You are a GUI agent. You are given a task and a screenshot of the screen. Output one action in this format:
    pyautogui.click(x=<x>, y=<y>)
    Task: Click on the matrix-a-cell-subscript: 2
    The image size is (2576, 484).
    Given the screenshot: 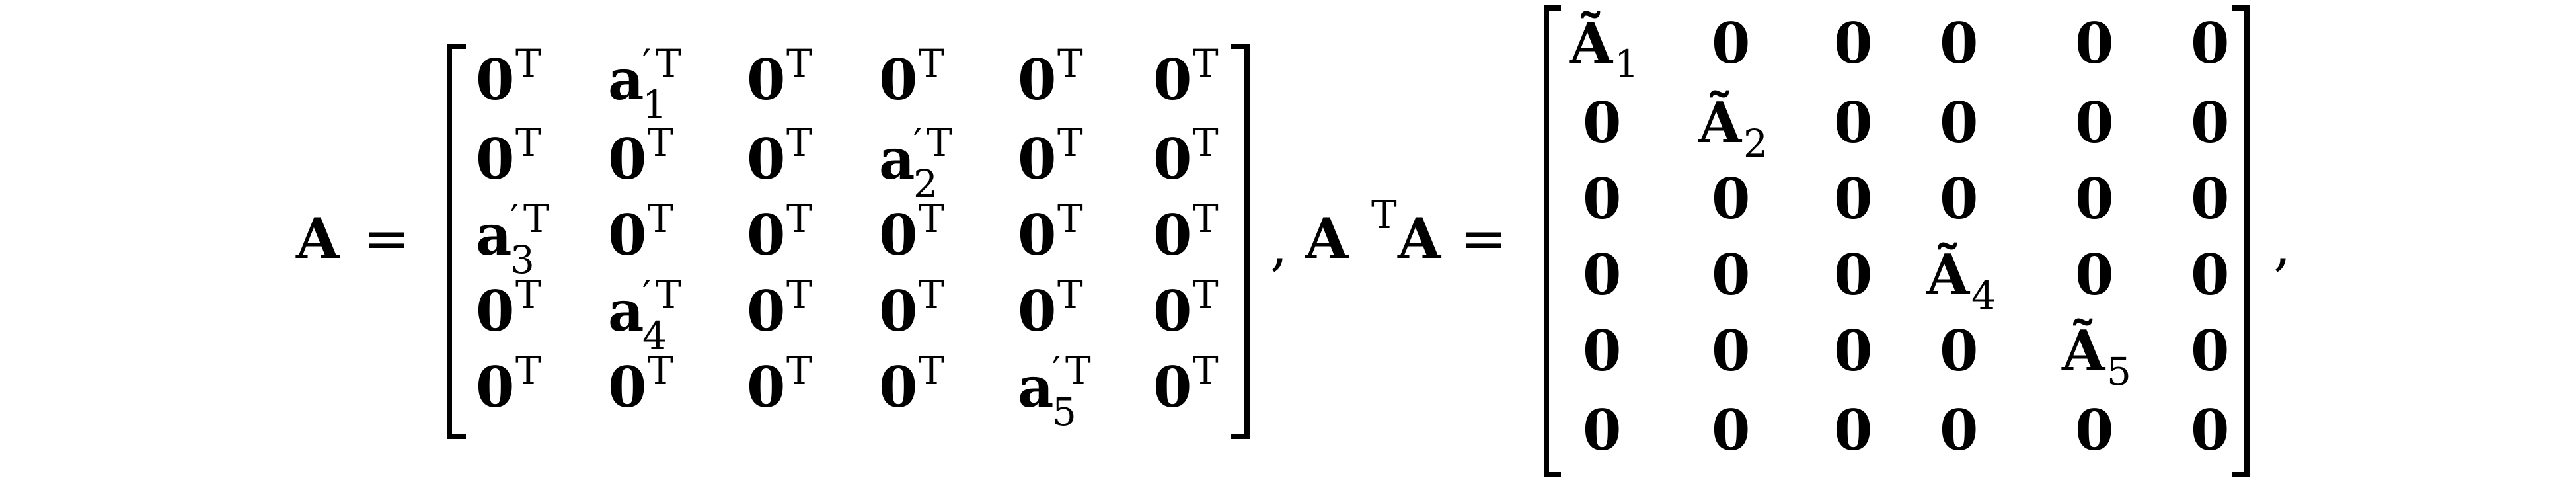 What is the action you would take?
    pyautogui.click(x=925, y=183)
    